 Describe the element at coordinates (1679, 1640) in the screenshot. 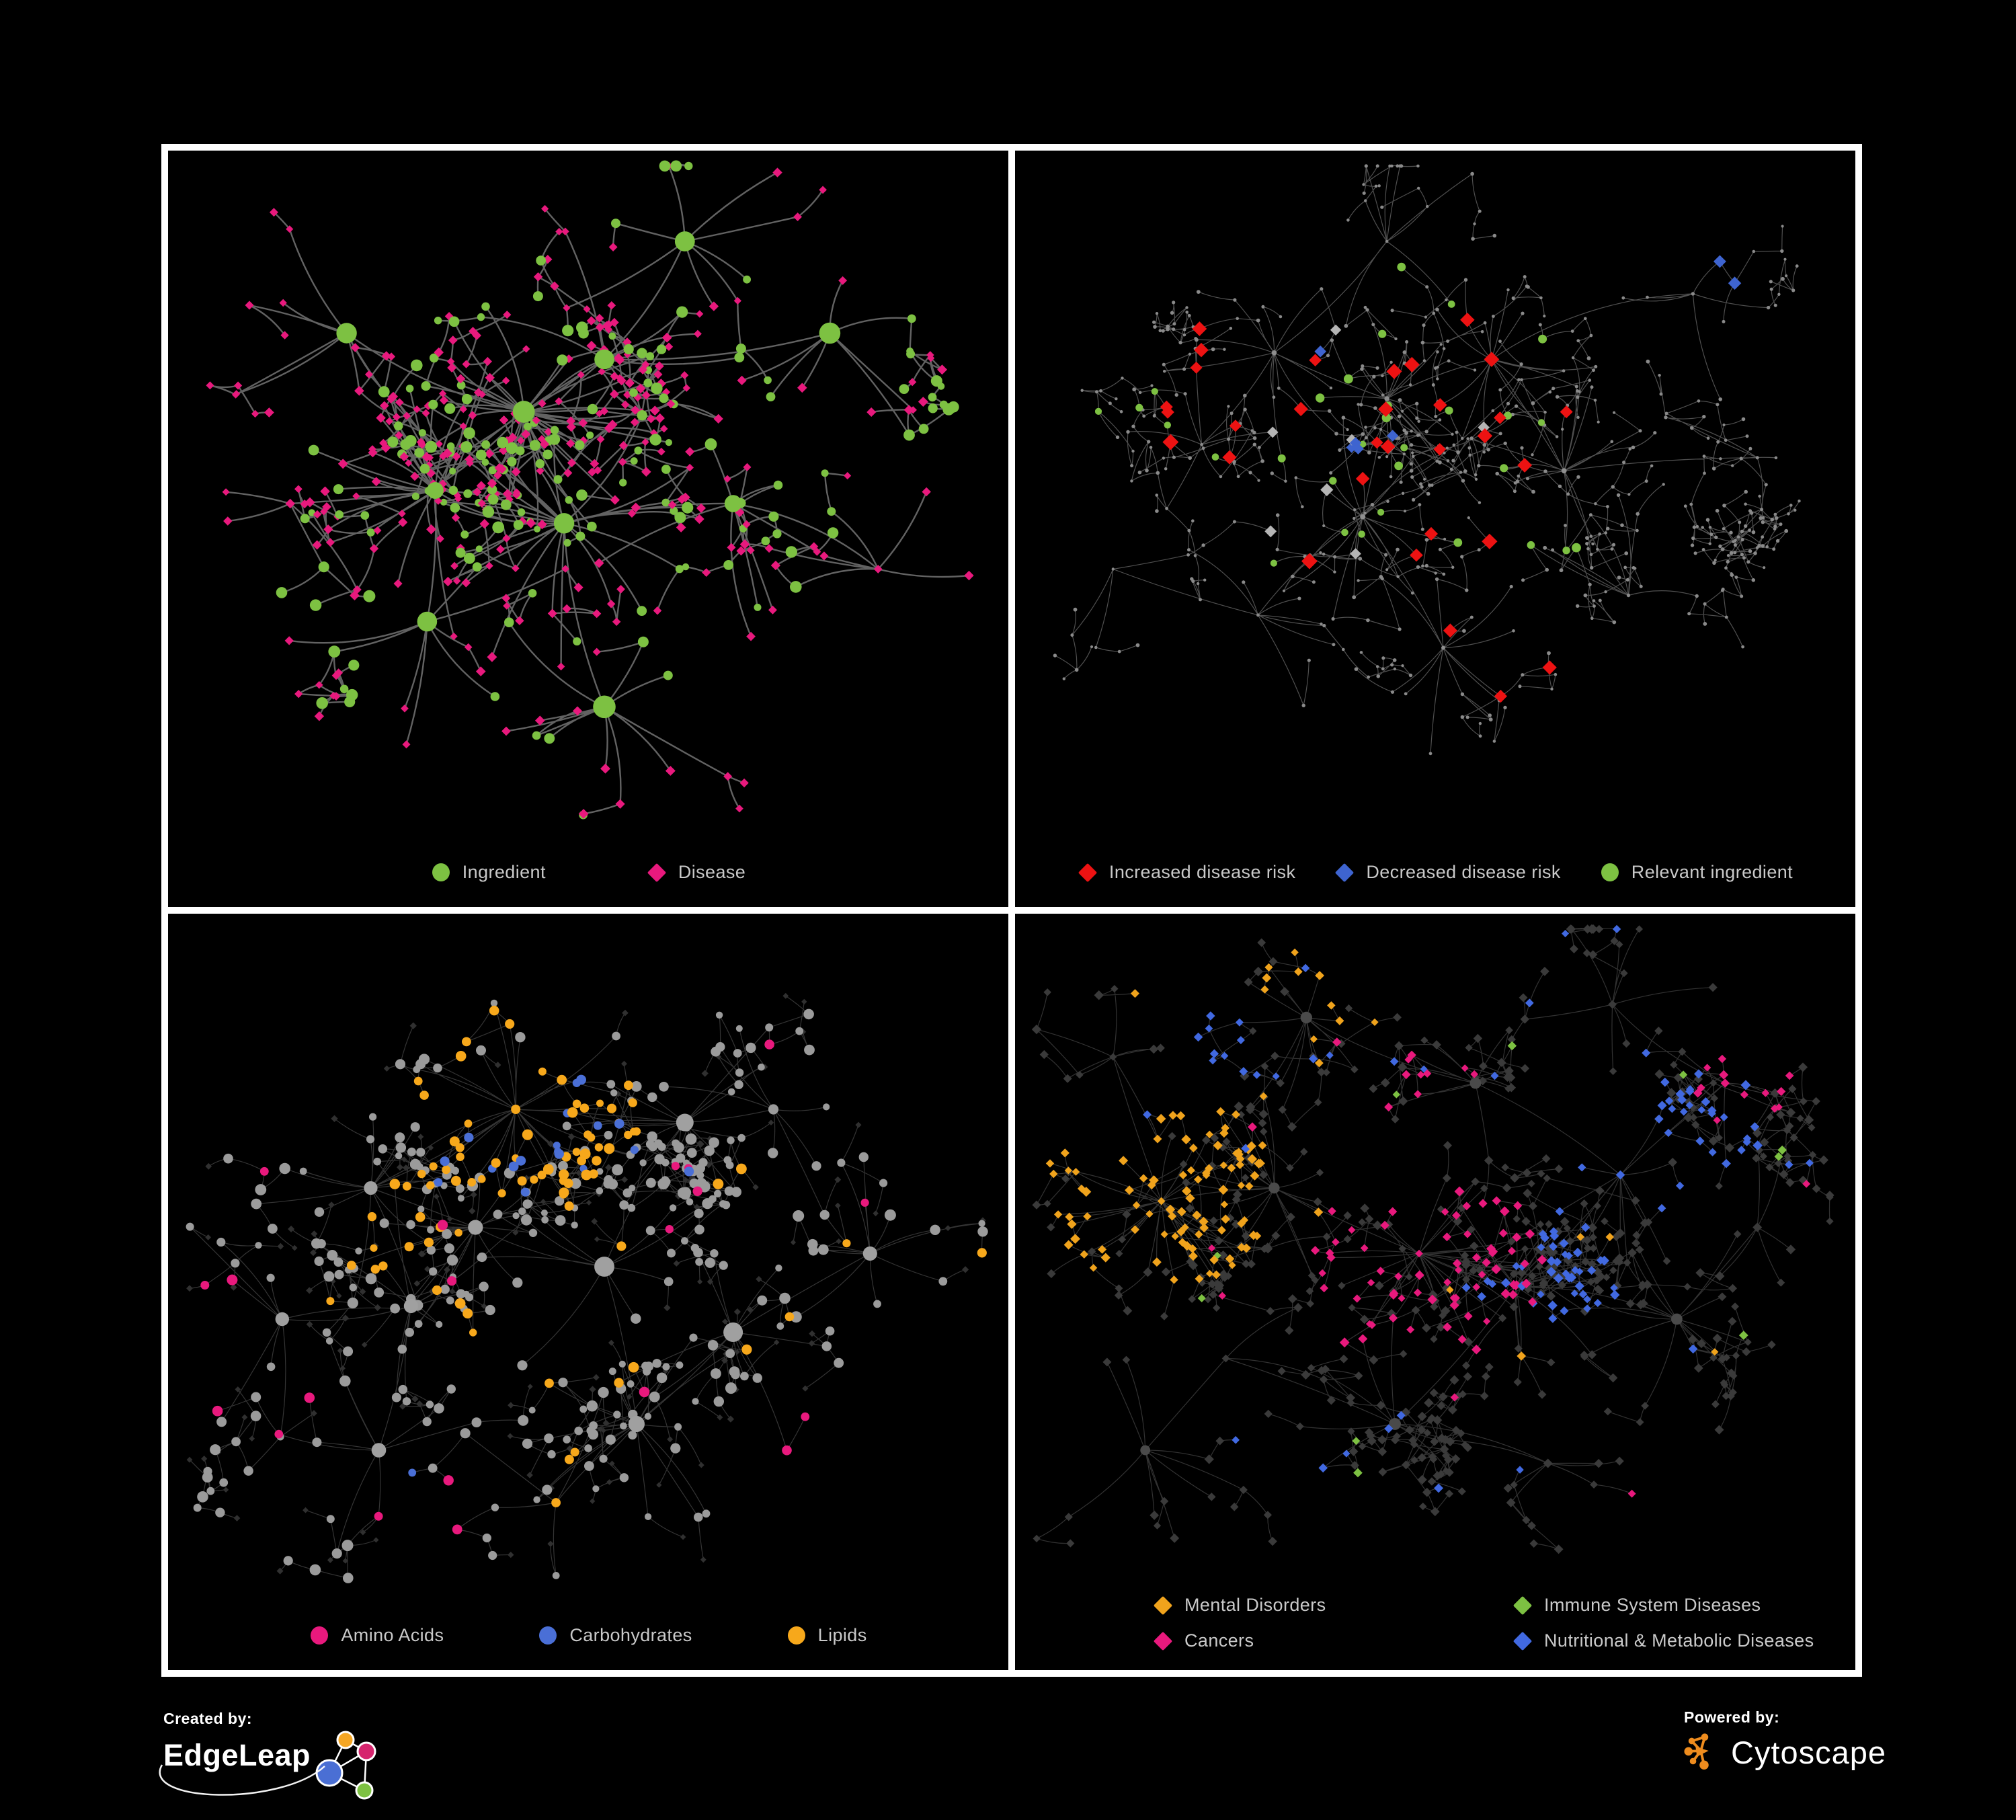

I see `legend-label: Nutritional & Metabolic Diseases` at that location.